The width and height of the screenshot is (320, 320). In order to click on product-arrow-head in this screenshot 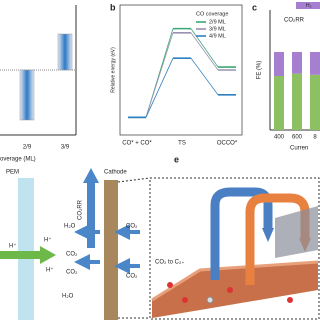, I will do `click(91, 175)`.